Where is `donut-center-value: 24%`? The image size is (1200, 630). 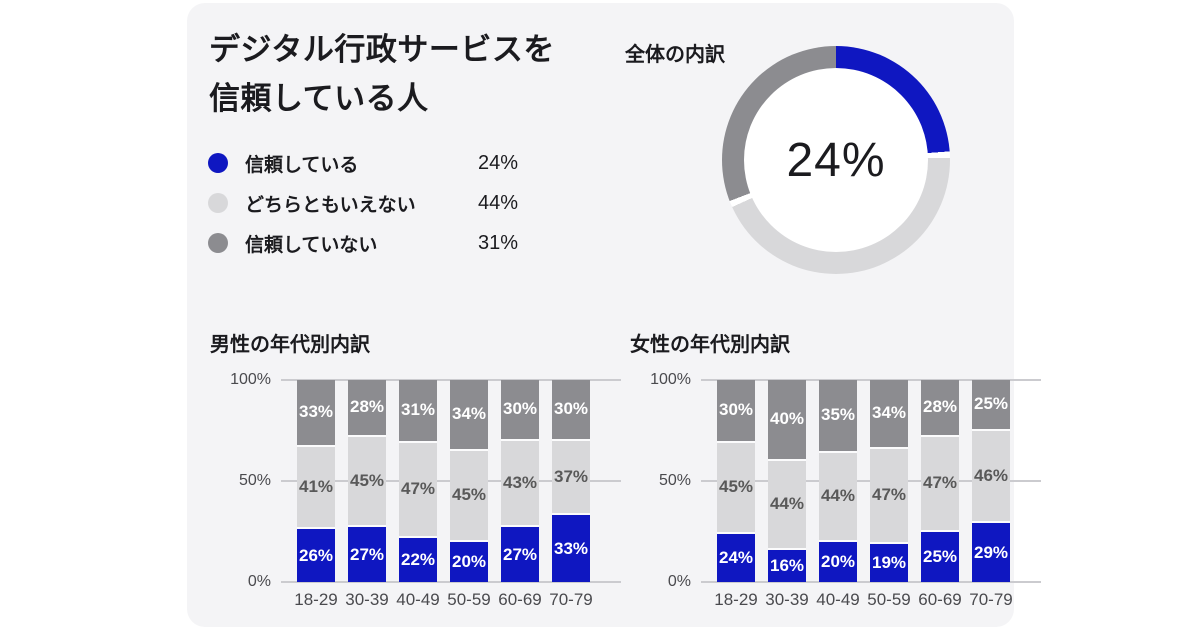 donut-center-value: 24% is located at coordinates (836, 160).